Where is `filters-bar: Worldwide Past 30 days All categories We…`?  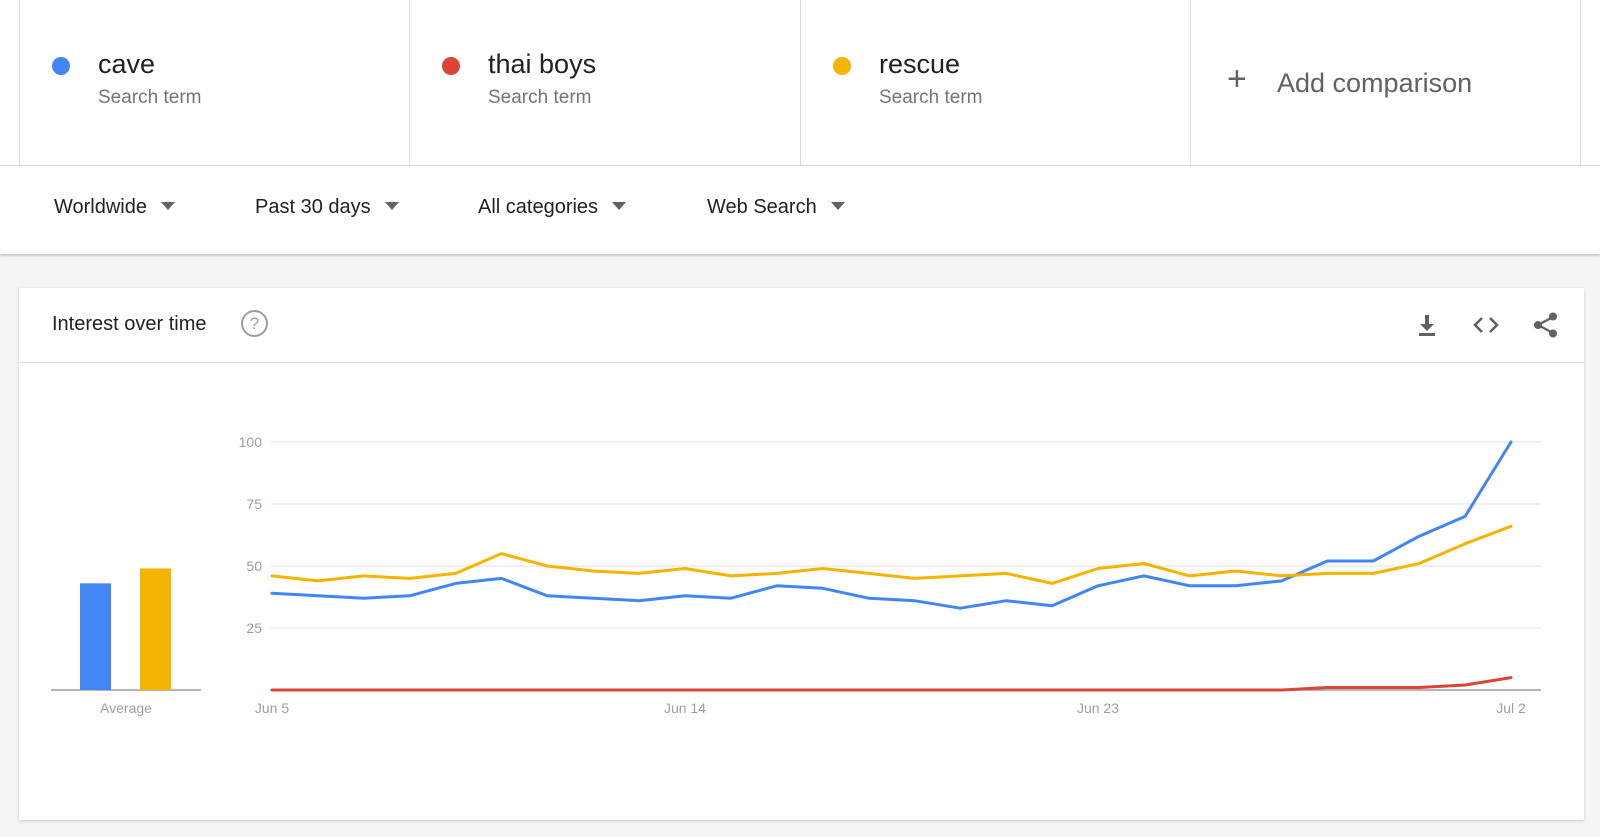
filters-bar: Worldwide Past 30 days All categories We… is located at coordinates (800, 210).